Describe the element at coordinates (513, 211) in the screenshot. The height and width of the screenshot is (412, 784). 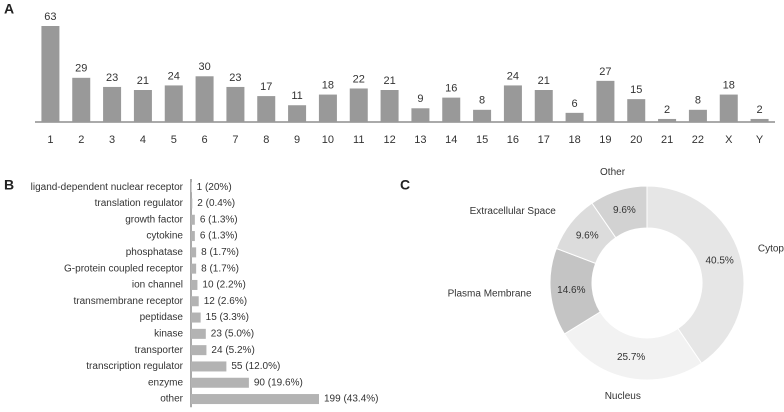
I see `slice-label: Extracellular Space` at that location.